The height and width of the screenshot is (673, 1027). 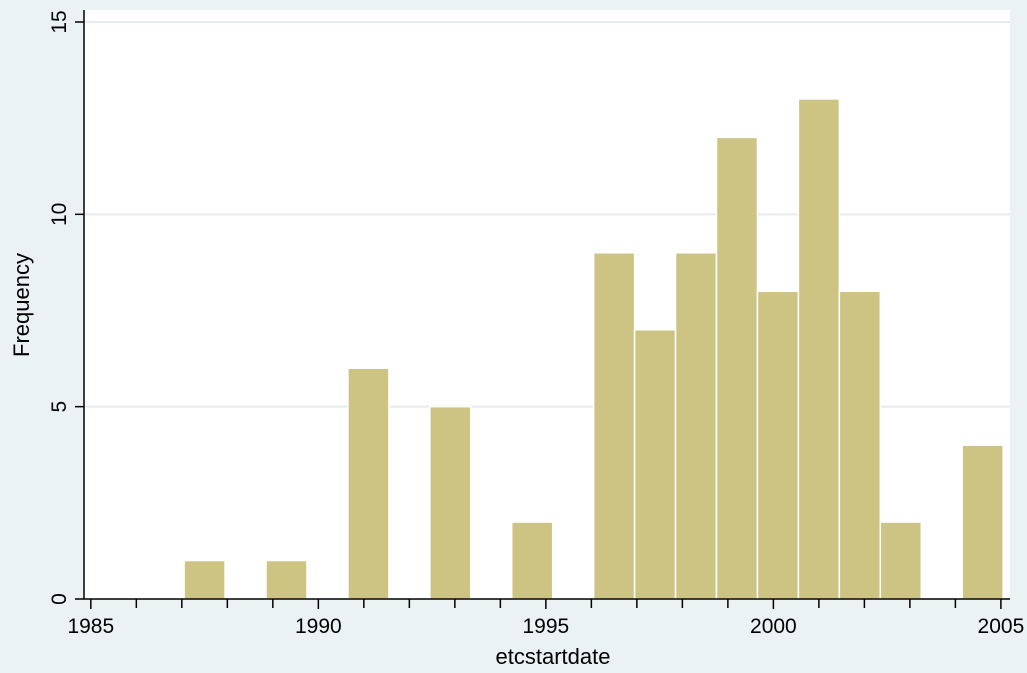 What do you see at coordinates (546, 626) in the screenshot?
I see `x-tick-label: 1995` at bounding box center [546, 626].